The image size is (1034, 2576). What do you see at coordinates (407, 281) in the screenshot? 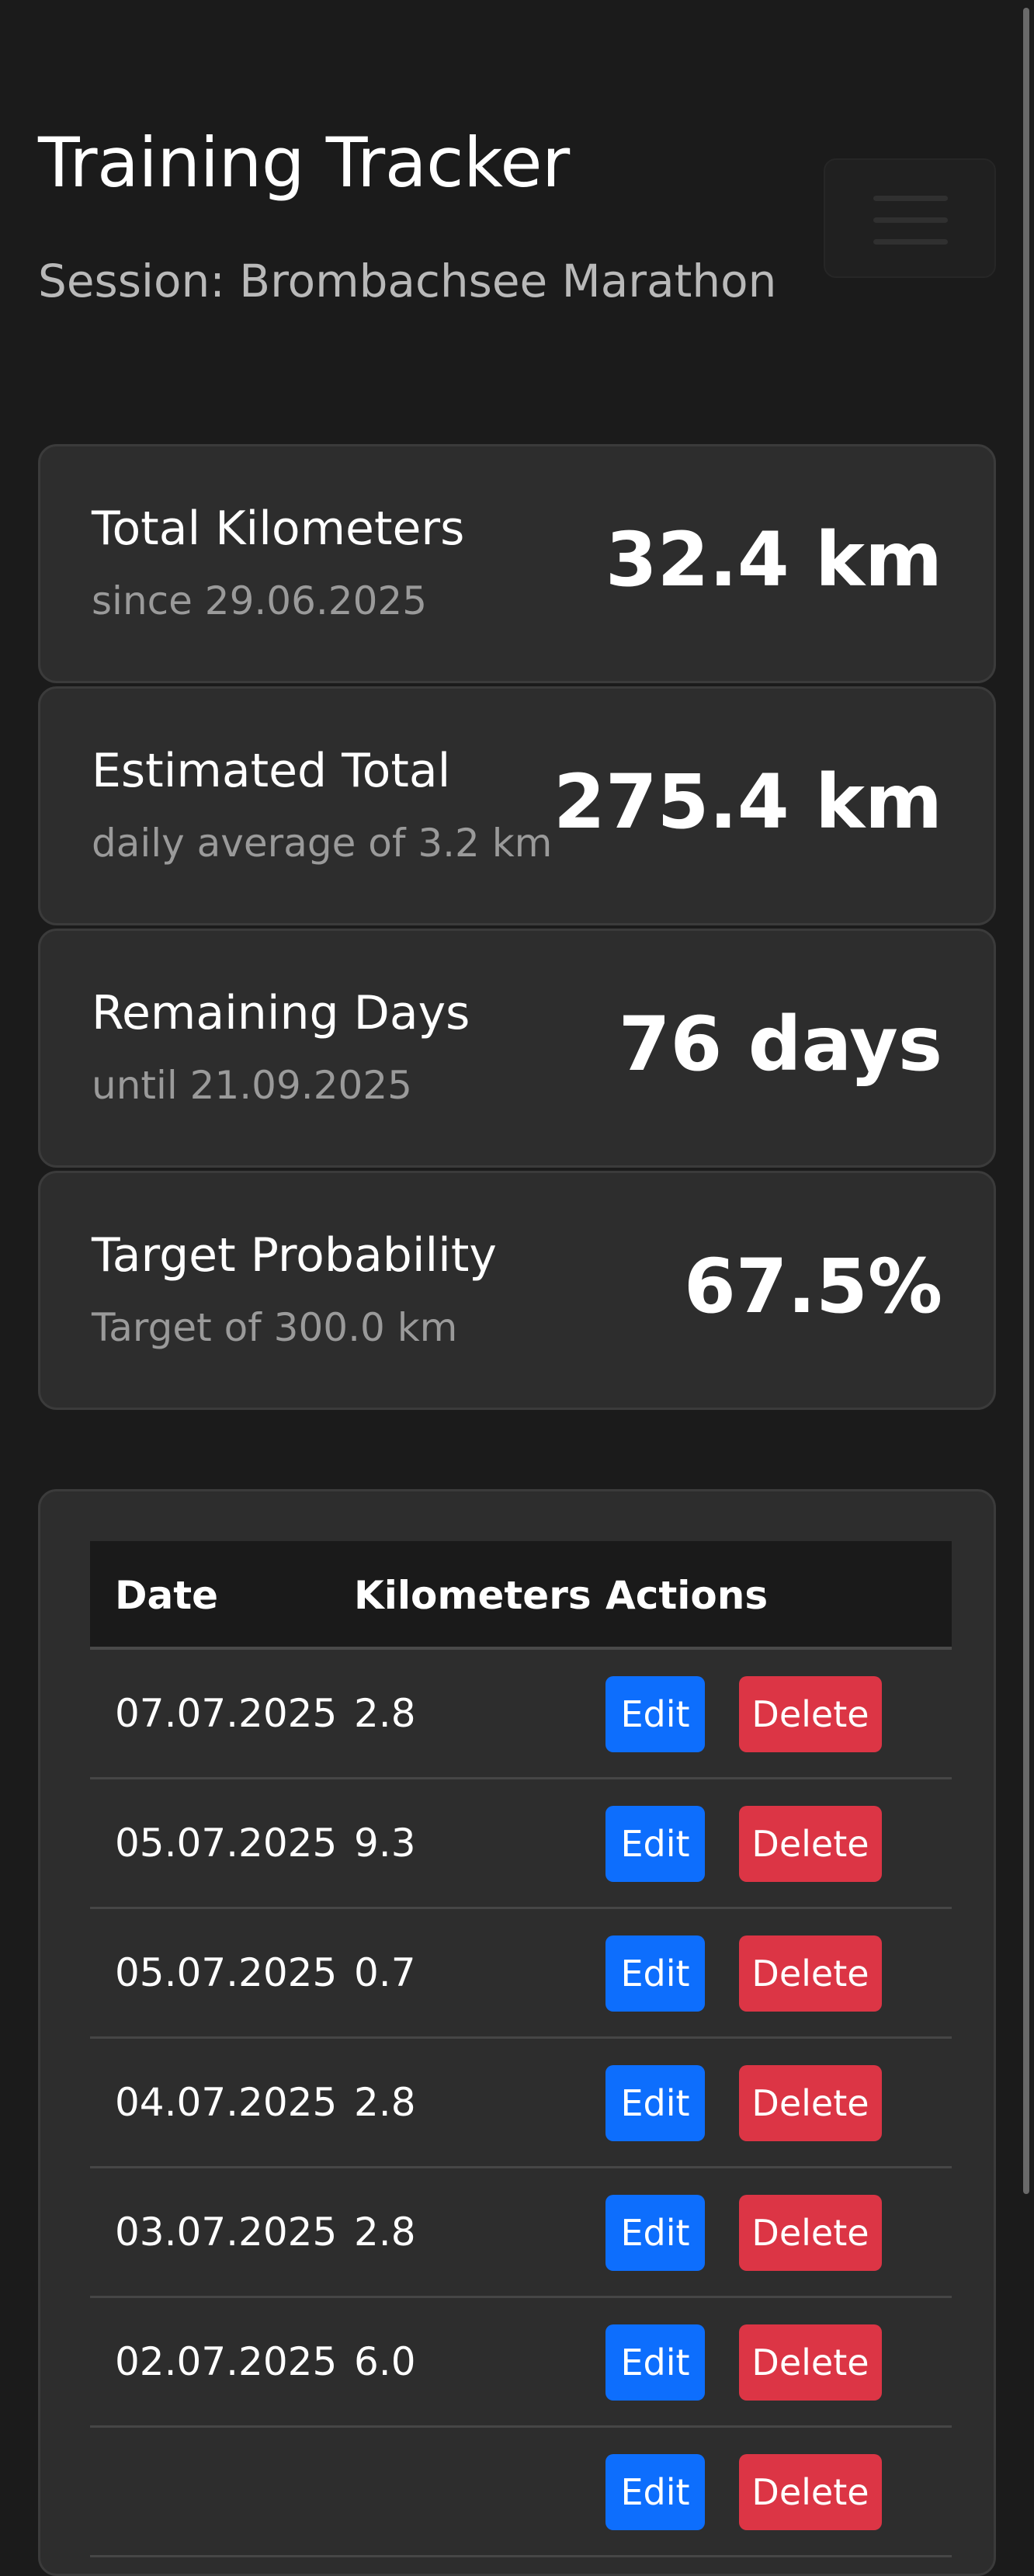
I see `session-name: Session: Brombachsee Marathon` at bounding box center [407, 281].